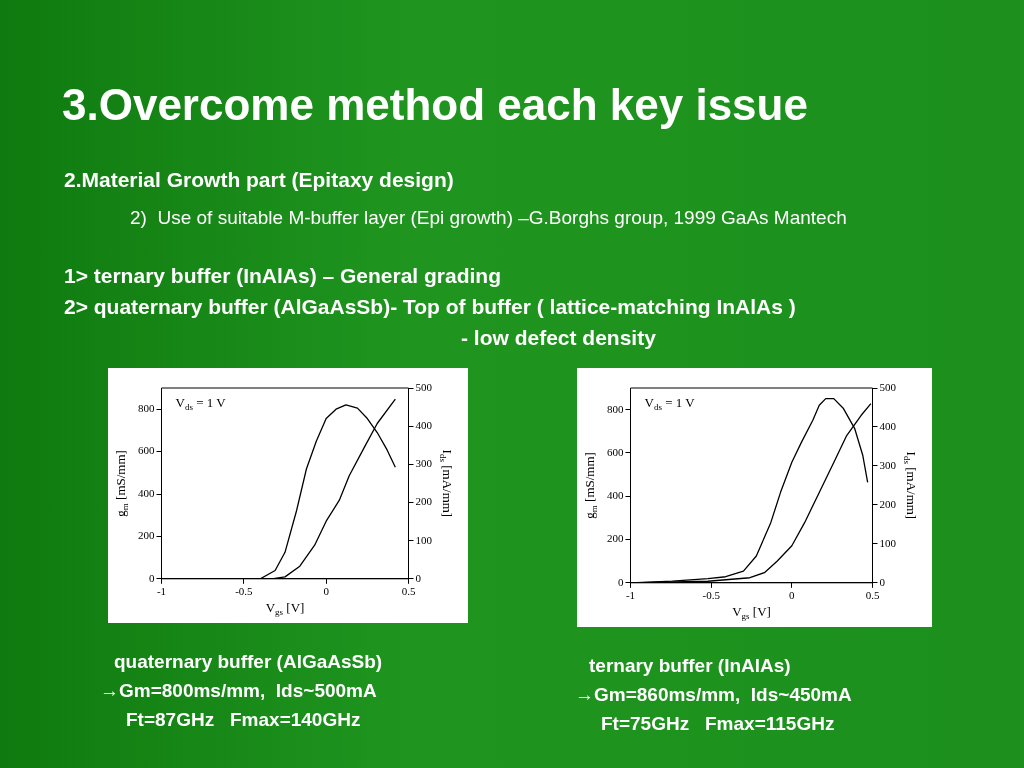 The width and height of the screenshot is (1024, 768). What do you see at coordinates (259, 180) in the screenshot?
I see `text: 2.Material Growth part (Epitaxy design)` at bounding box center [259, 180].